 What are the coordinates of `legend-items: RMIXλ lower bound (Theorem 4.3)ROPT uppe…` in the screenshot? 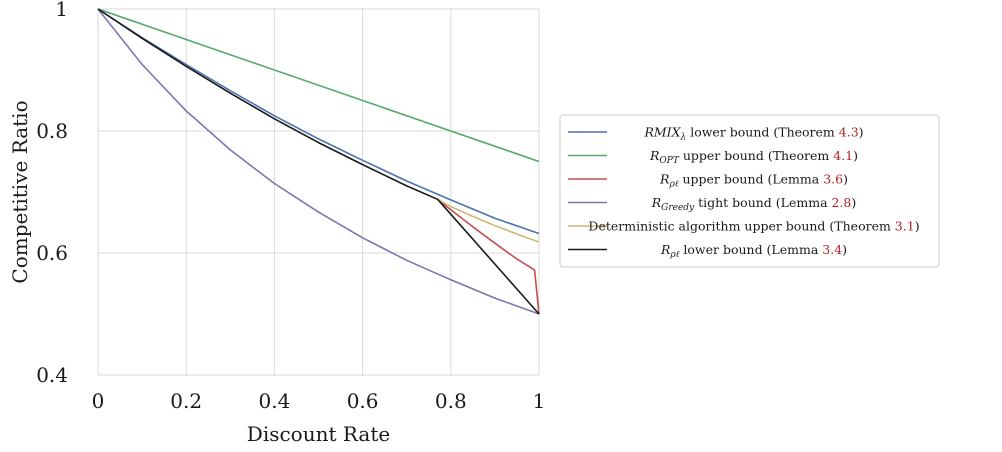 It's located at (744, 192).